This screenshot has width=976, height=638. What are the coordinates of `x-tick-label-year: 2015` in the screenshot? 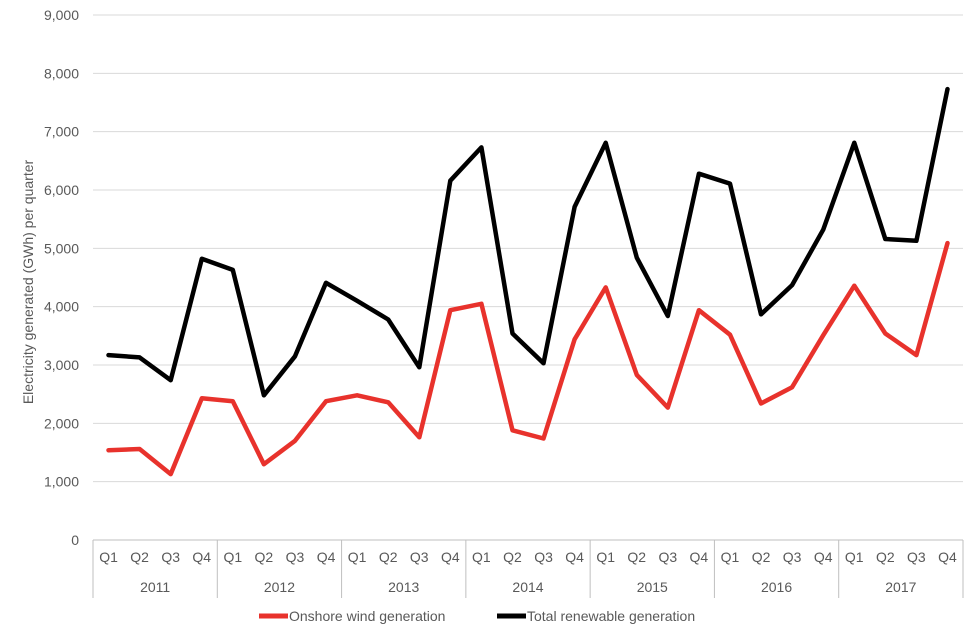 It's located at (652, 587).